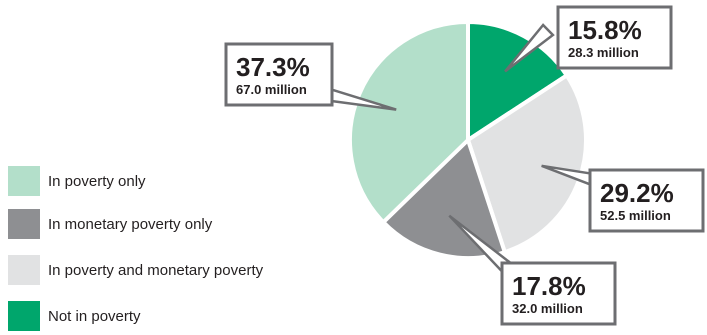 This screenshot has width=707, height=335. Describe the element at coordinates (529, 48) in the screenshot. I see `callout-pointer` at that location.